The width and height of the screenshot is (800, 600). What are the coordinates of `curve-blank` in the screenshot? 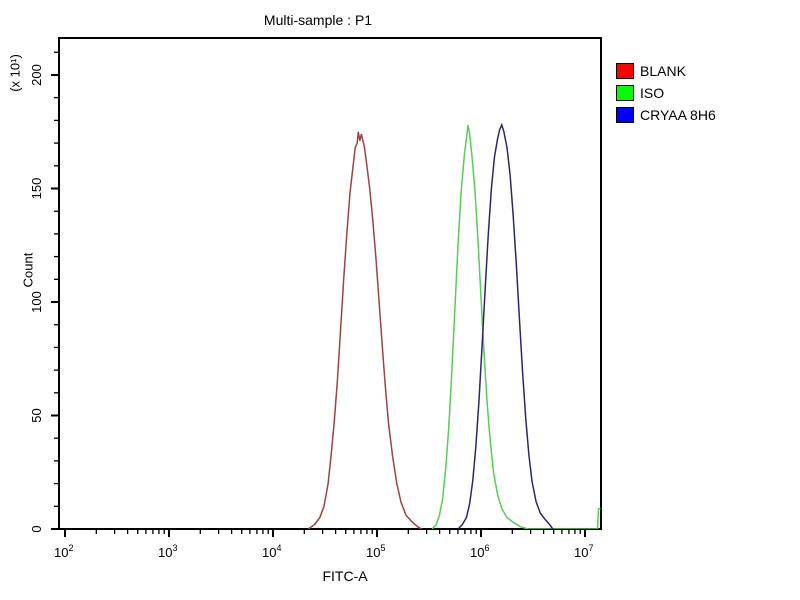 It's located at (365, 330).